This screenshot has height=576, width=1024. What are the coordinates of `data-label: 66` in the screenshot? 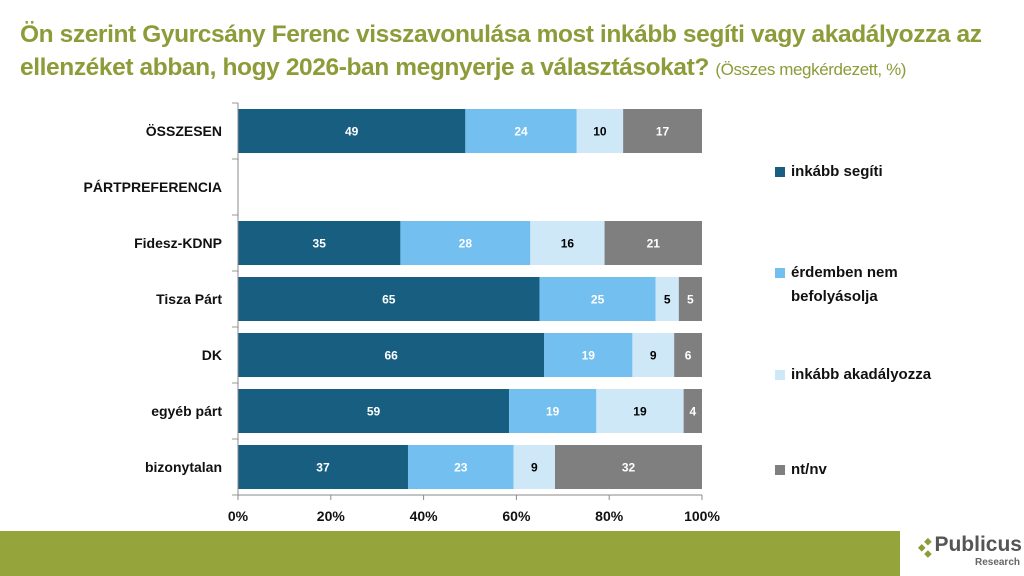 It's located at (391, 356).